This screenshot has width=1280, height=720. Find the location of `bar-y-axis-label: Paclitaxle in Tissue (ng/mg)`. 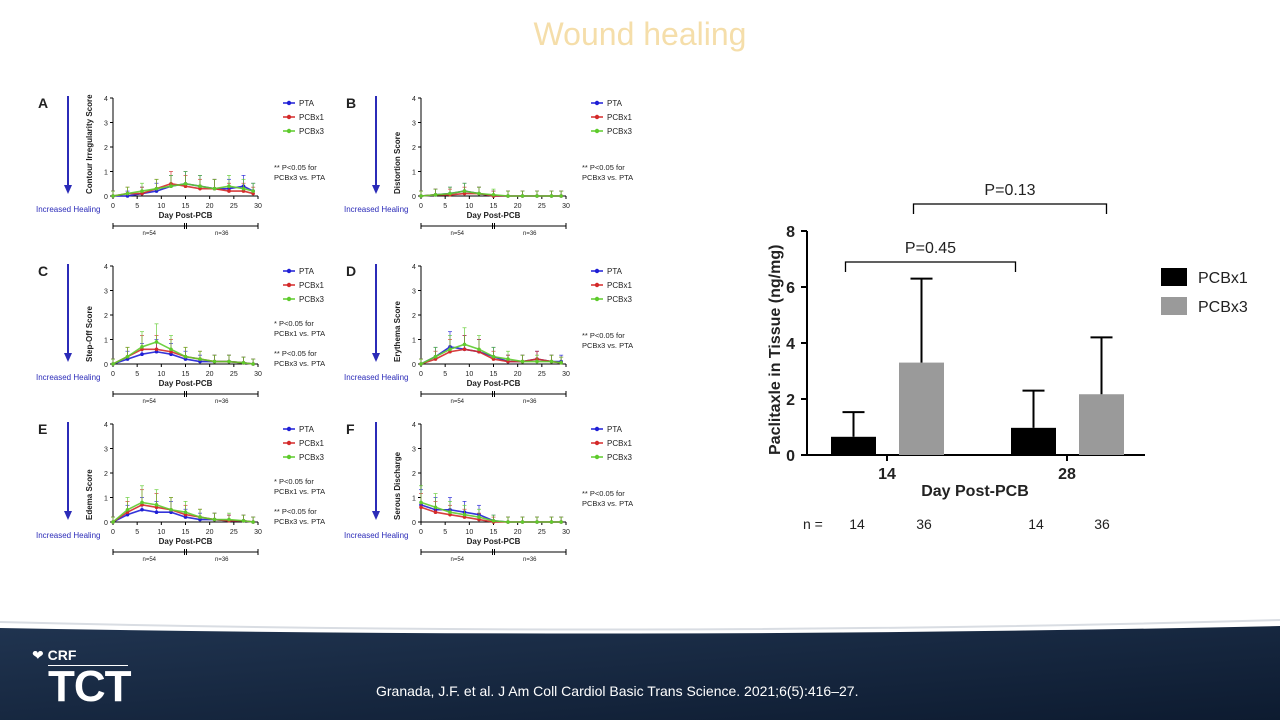

bar-y-axis-label: Paclitaxle in Tissue (ng/mg) is located at coordinates (775, 350).